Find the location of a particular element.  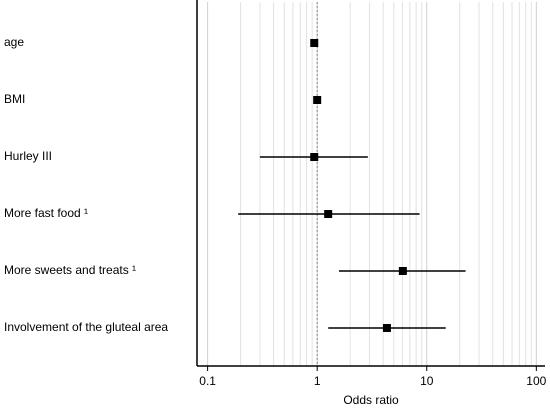

row-label: age is located at coordinates (14, 42).